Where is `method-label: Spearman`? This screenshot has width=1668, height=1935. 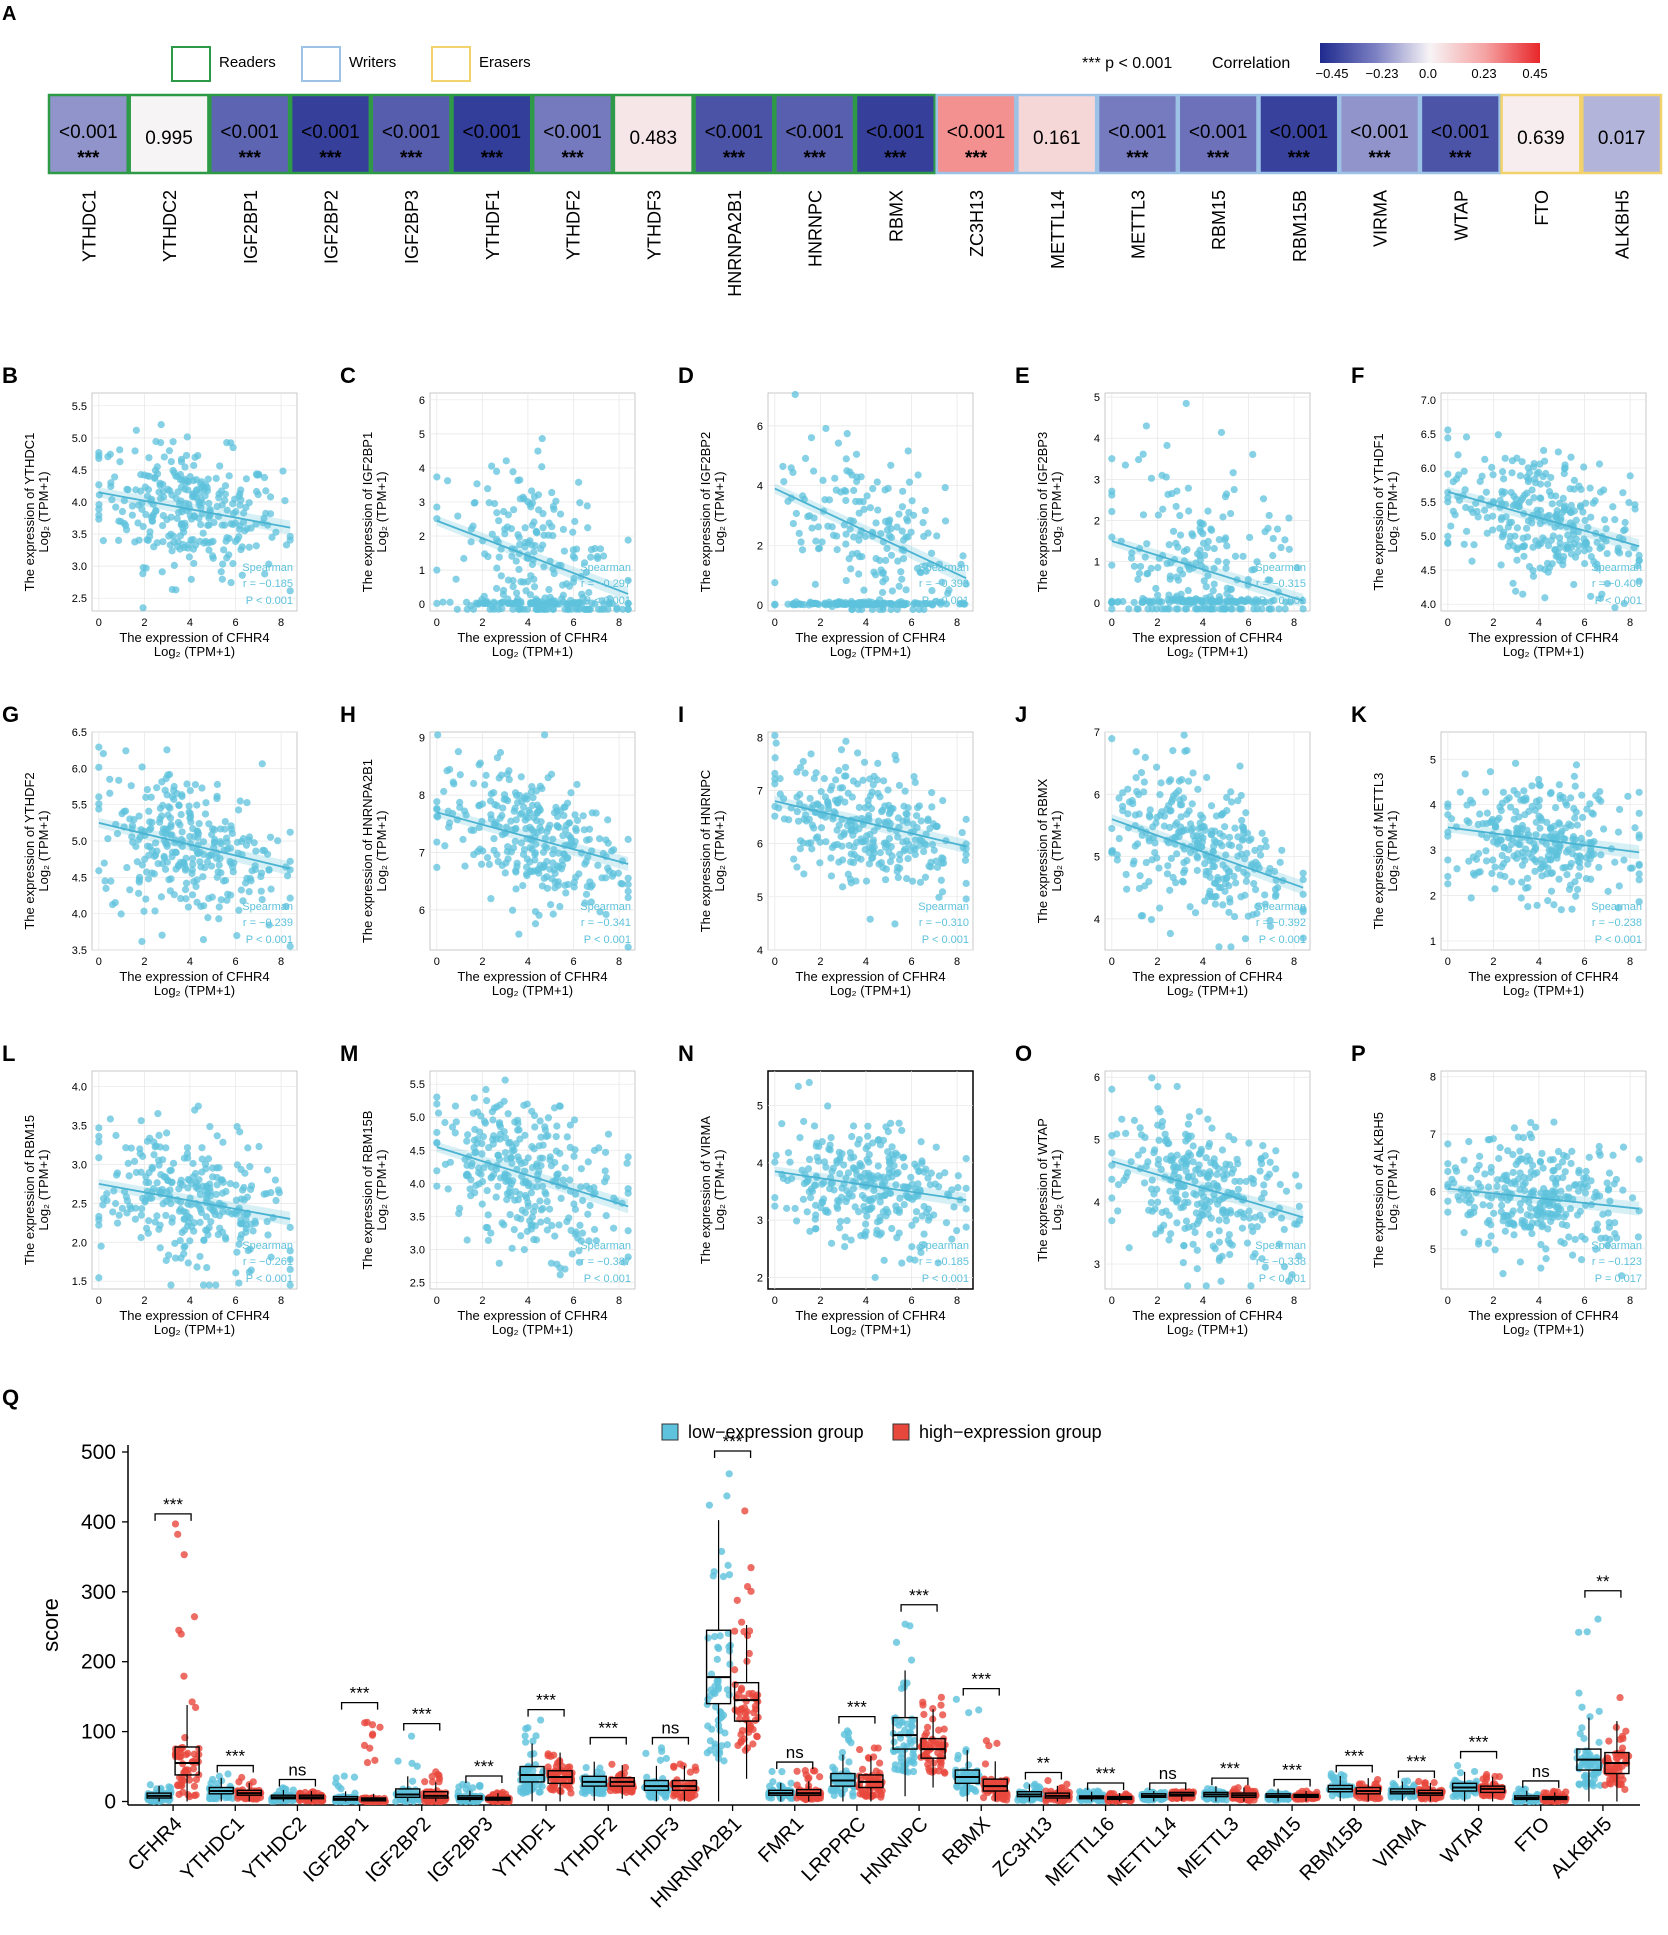
method-label: Spearman is located at coordinates (943, 1246).